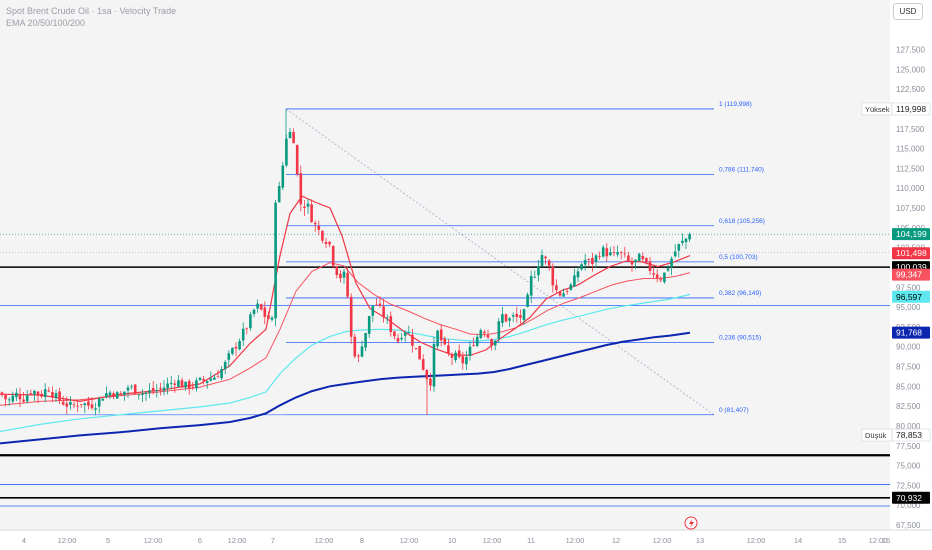 The image size is (932, 550). I want to click on high-price-label: Yüksek 119,998, so click(896, 109).